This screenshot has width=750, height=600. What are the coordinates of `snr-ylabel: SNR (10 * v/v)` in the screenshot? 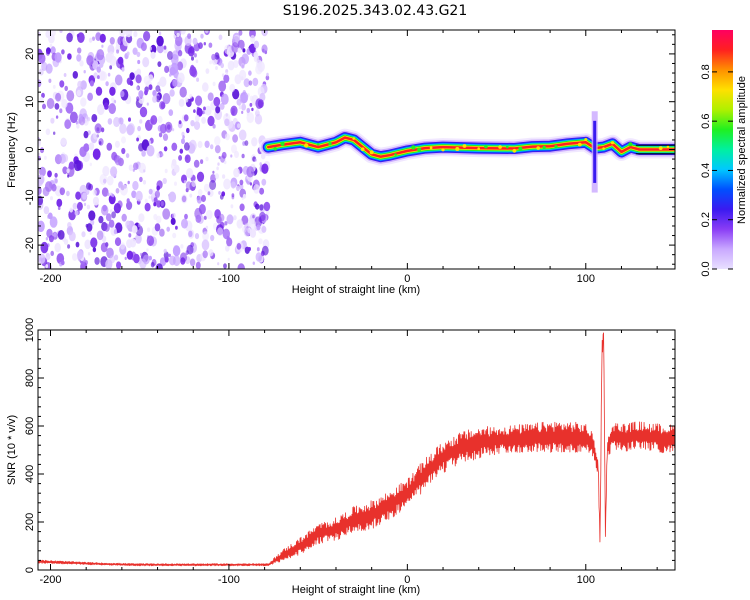 It's located at (12, 450).